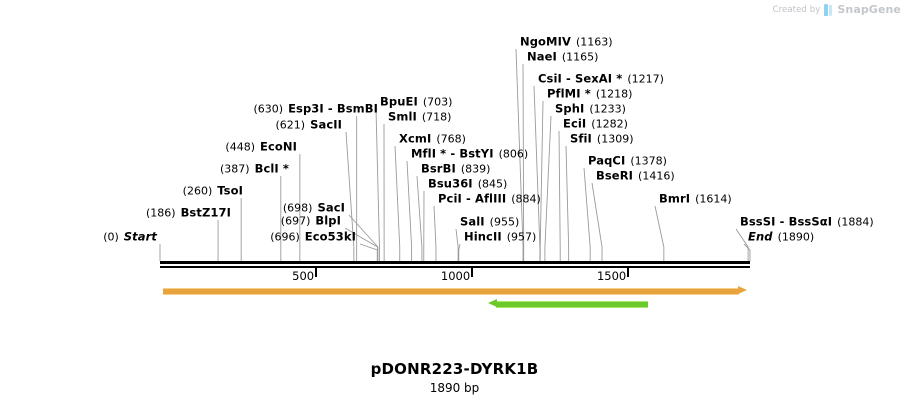  I want to click on site-enzyme-name: BsrBI, so click(438, 168).